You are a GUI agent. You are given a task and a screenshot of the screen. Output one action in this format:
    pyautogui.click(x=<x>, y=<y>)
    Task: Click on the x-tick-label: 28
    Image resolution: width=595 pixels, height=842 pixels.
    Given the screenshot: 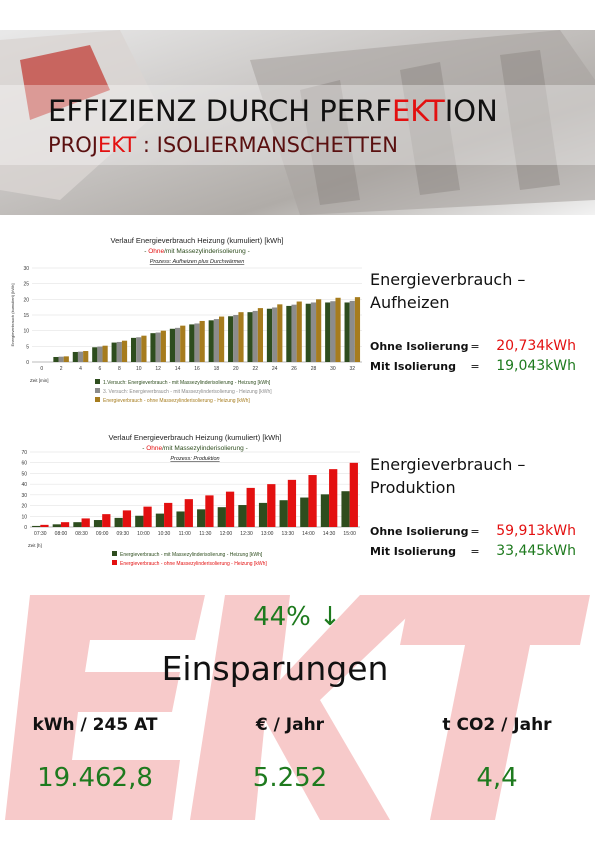 What is the action you would take?
    pyautogui.click(x=314, y=369)
    